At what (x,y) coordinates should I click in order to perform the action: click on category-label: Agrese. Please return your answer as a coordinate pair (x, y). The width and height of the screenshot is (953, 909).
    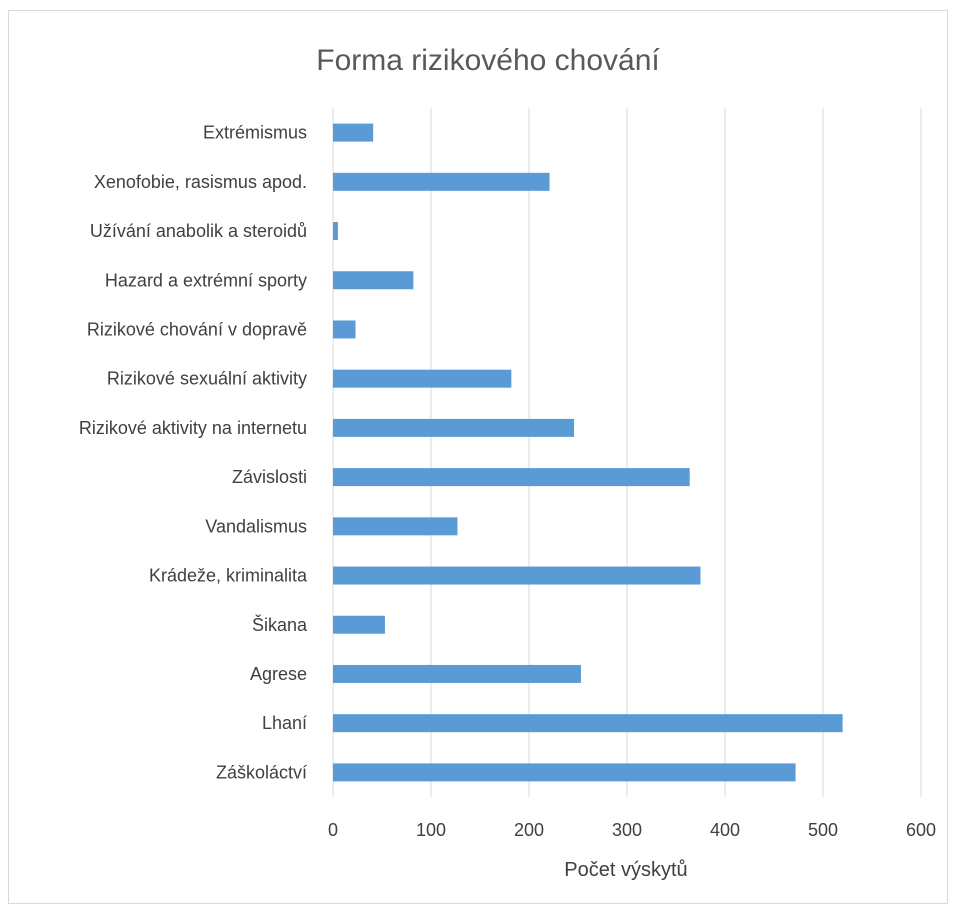
    Looking at the image, I should click on (278, 674).